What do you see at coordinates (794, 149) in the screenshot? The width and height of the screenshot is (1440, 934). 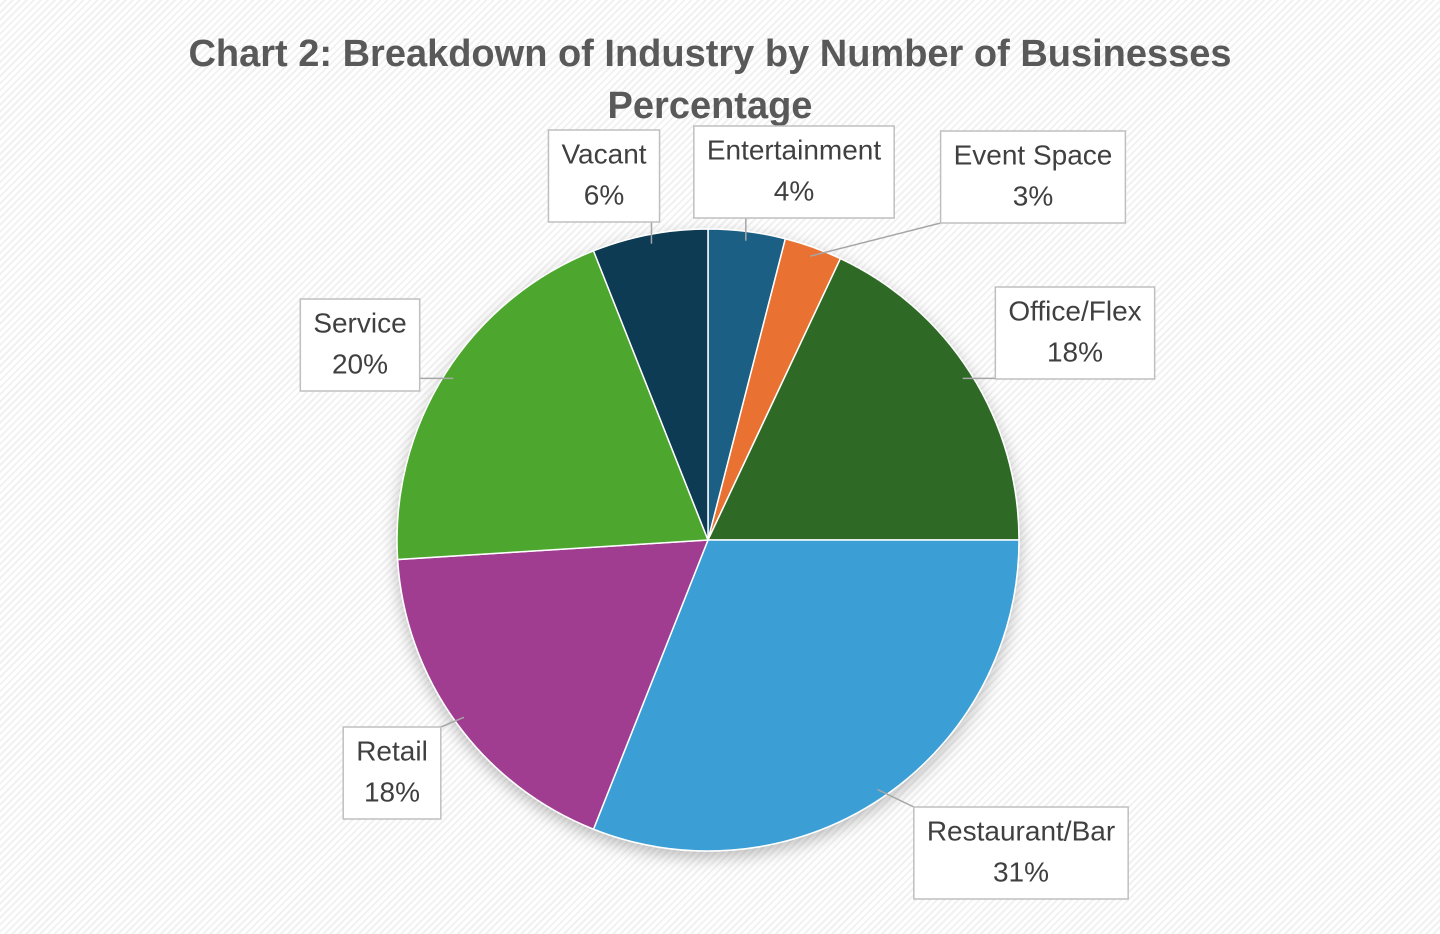 I see `label-name: Entertainment` at bounding box center [794, 149].